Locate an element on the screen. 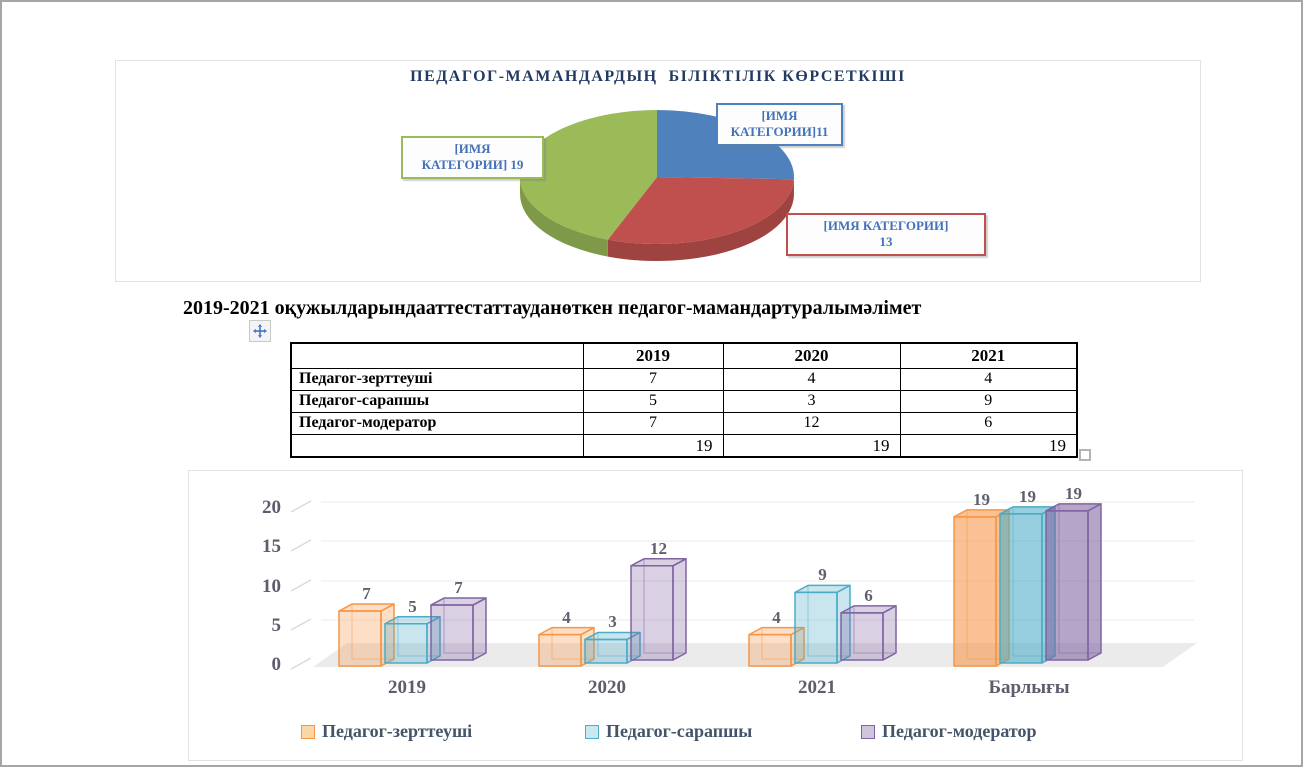 This screenshot has width=1303, height=767. table-row: Педагог-сарапшы 5 3 9 is located at coordinates (684, 401).